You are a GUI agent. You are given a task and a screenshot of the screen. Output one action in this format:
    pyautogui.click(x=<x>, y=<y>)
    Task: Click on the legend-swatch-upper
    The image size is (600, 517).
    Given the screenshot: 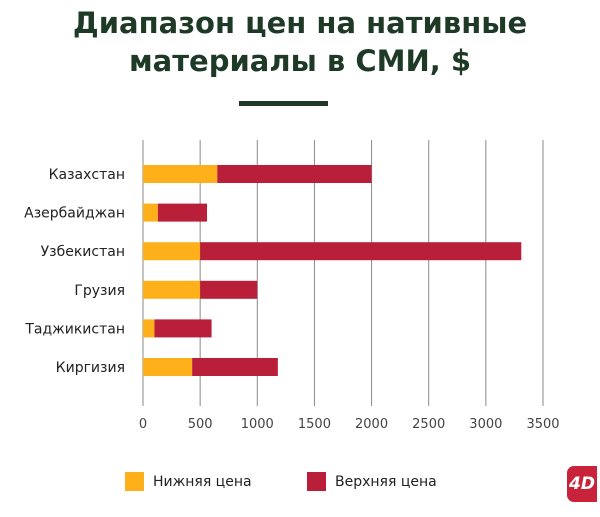 What is the action you would take?
    pyautogui.click(x=316, y=481)
    